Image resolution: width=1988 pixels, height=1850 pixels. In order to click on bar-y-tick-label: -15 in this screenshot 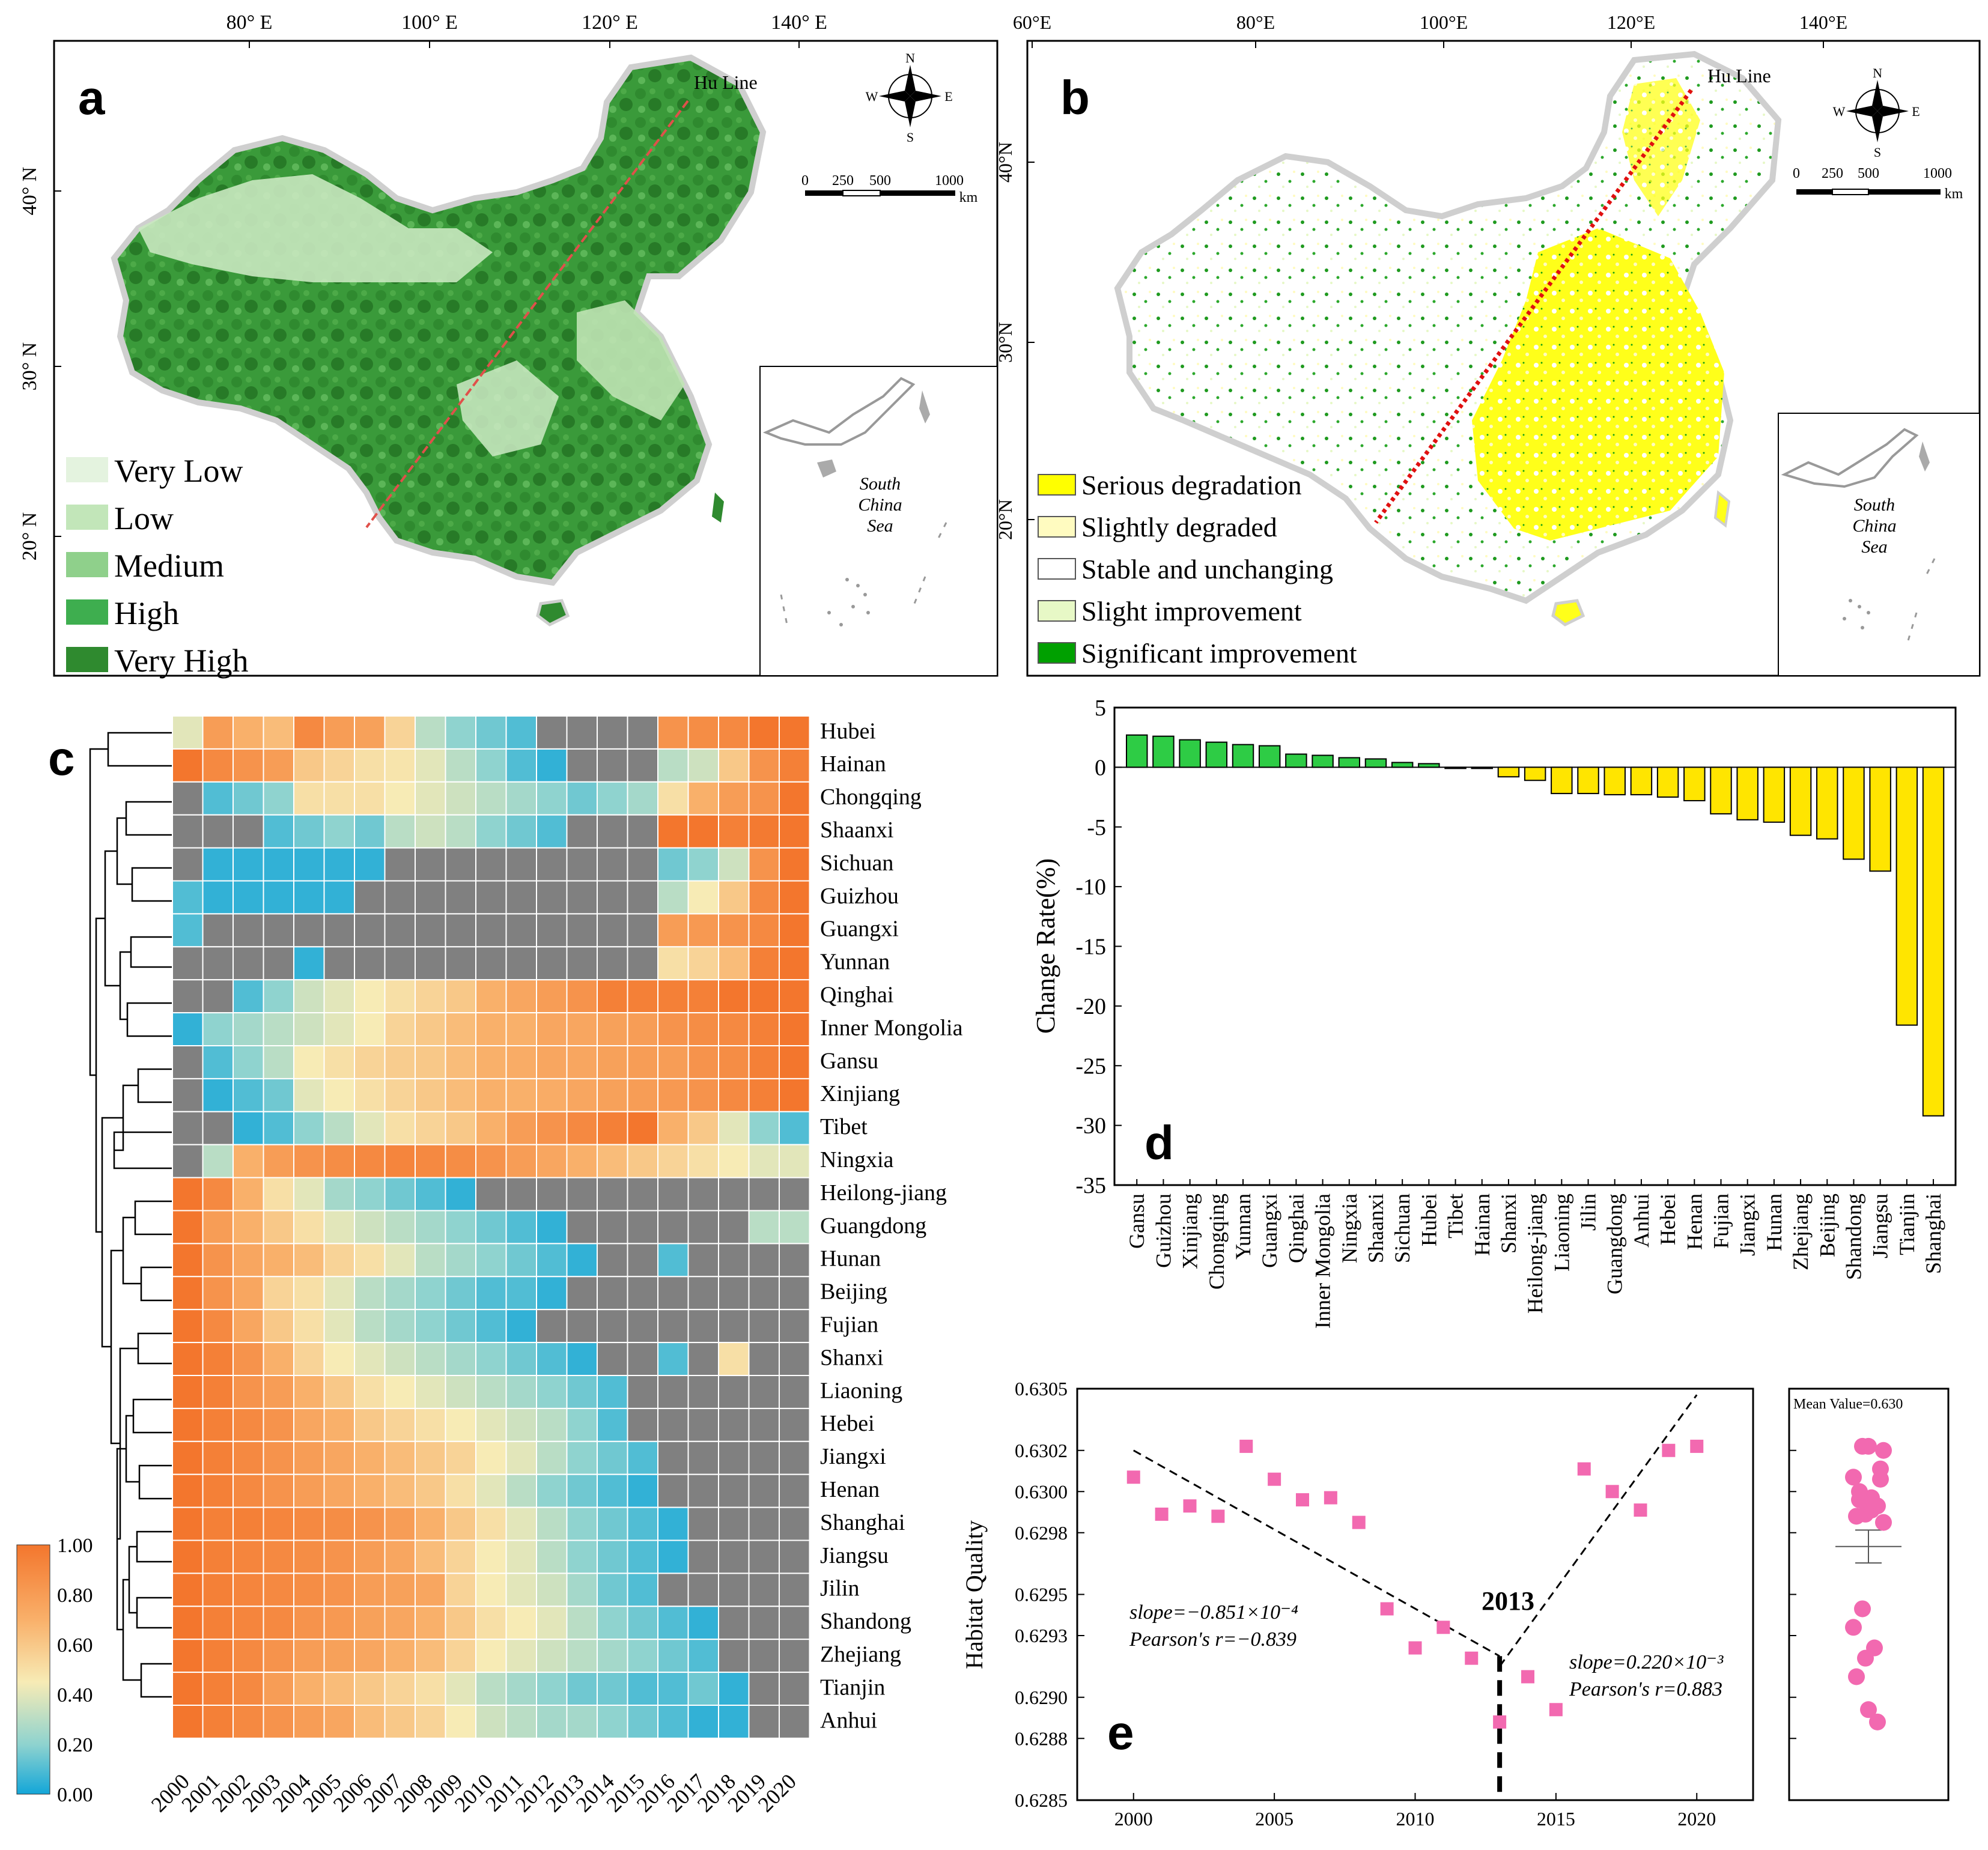, I will do `click(1090, 948)`.